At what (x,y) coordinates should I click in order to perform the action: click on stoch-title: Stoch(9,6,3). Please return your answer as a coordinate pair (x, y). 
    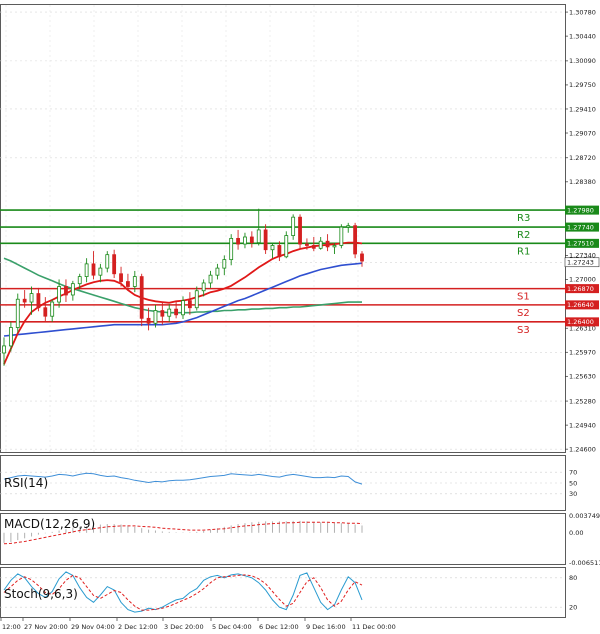
    Looking at the image, I should click on (41, 594).